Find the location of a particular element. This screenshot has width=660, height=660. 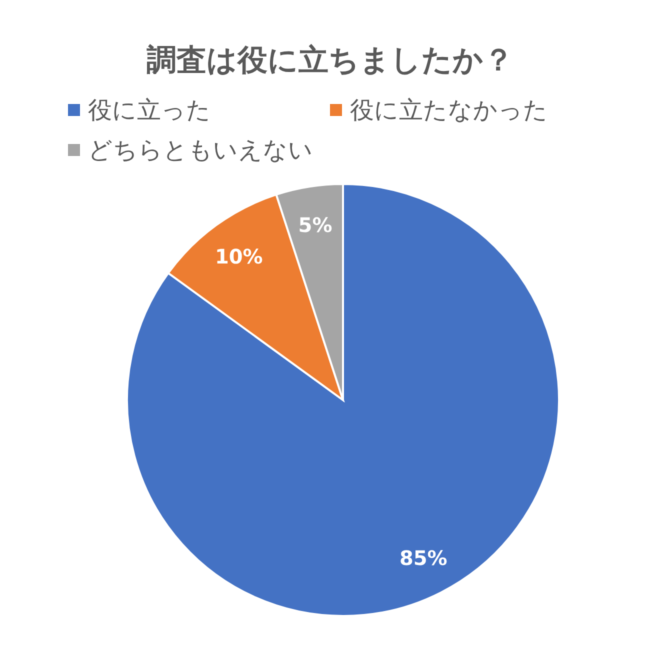

data-label: 10% is located at coordinates (238, 256).